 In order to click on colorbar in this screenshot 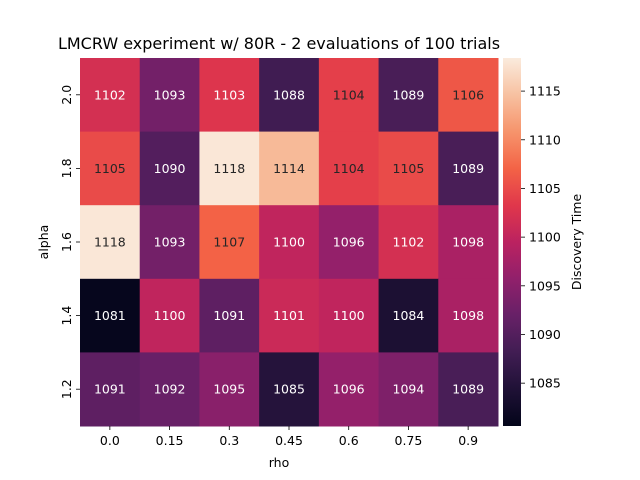, I will do `click(512, 242)`.